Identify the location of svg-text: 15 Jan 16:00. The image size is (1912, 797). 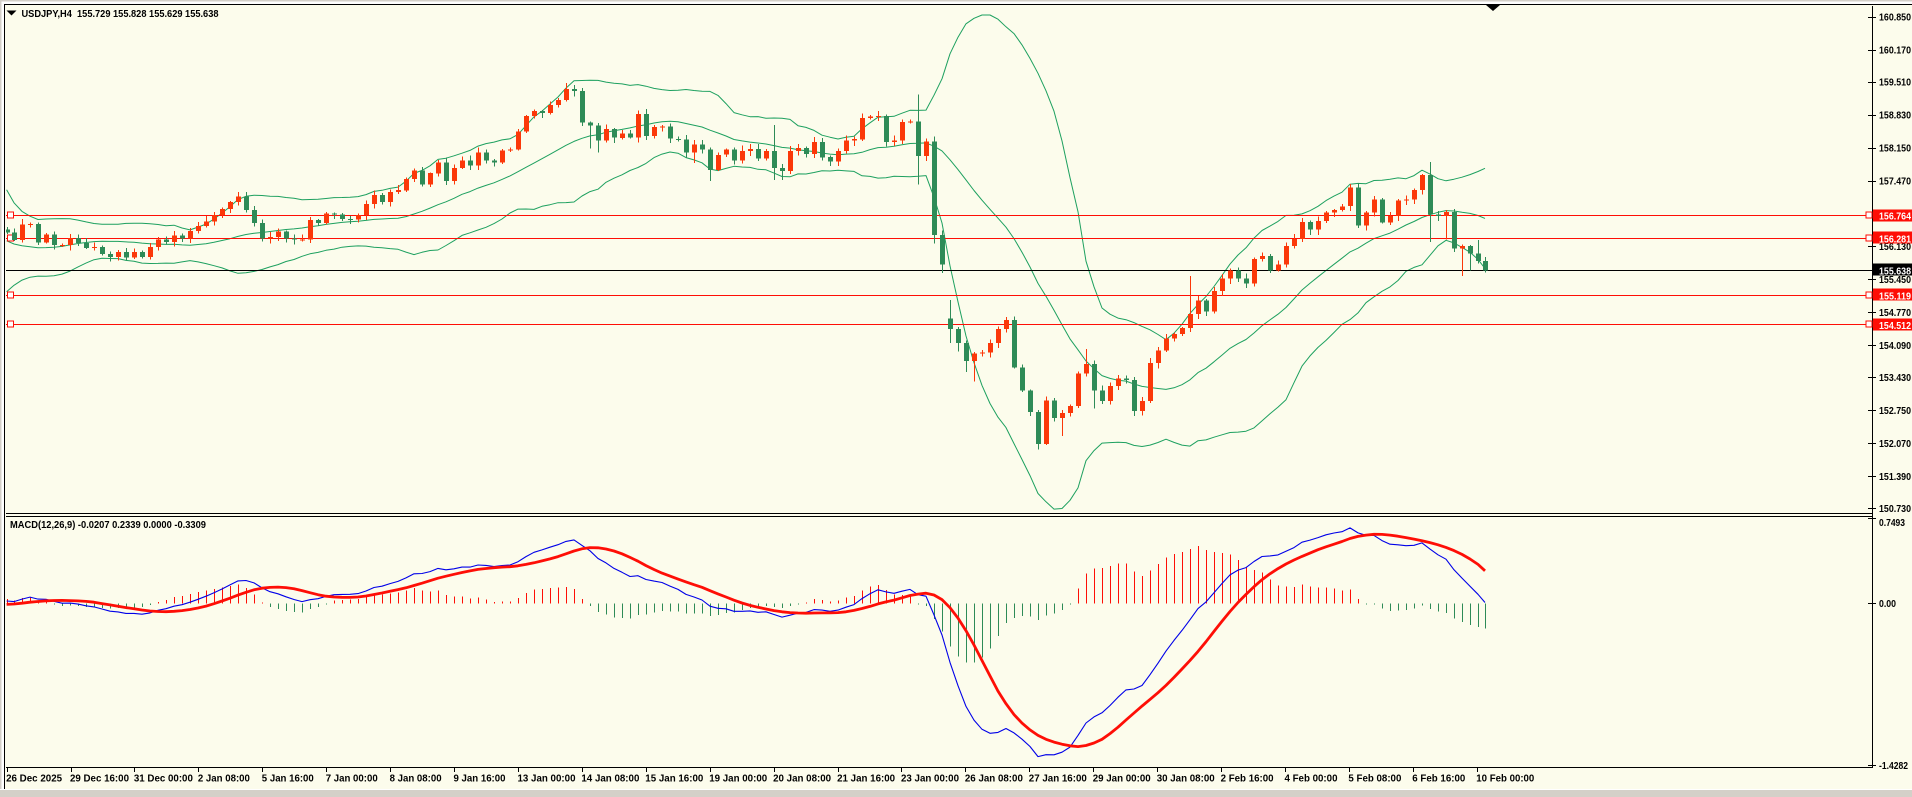
(674, 779).